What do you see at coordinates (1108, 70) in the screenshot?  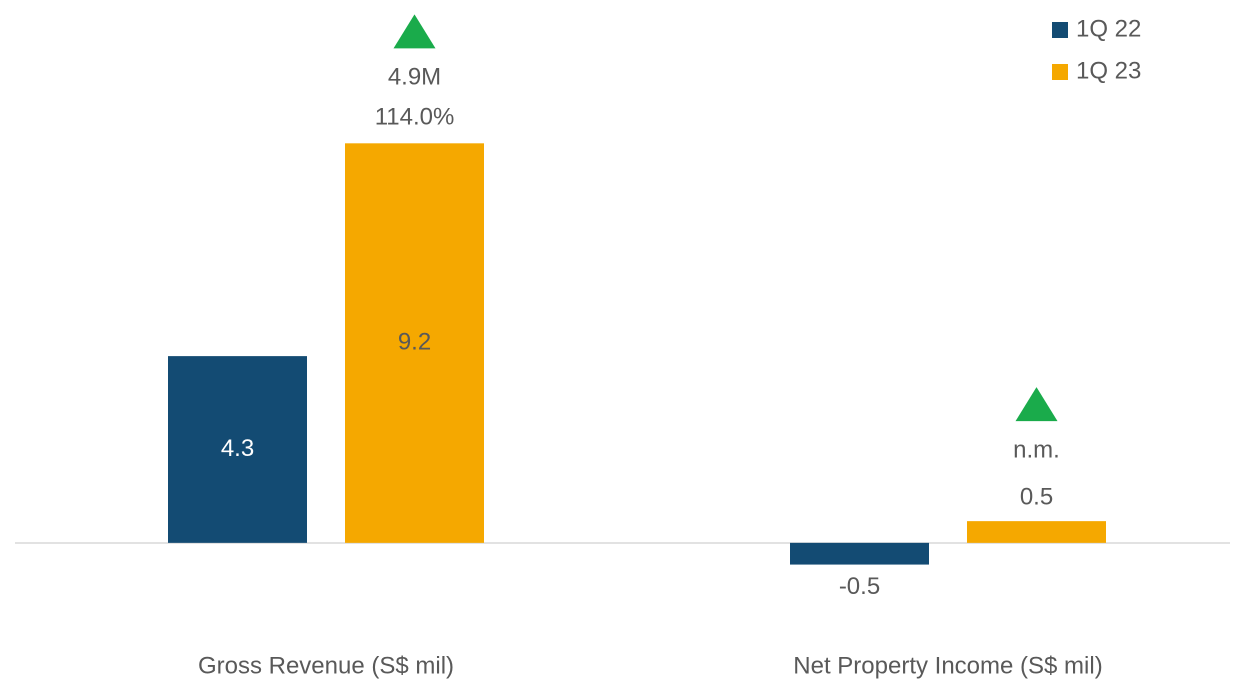 I see `legend-label: 1Q 23` at bounding box center [1108, 70].